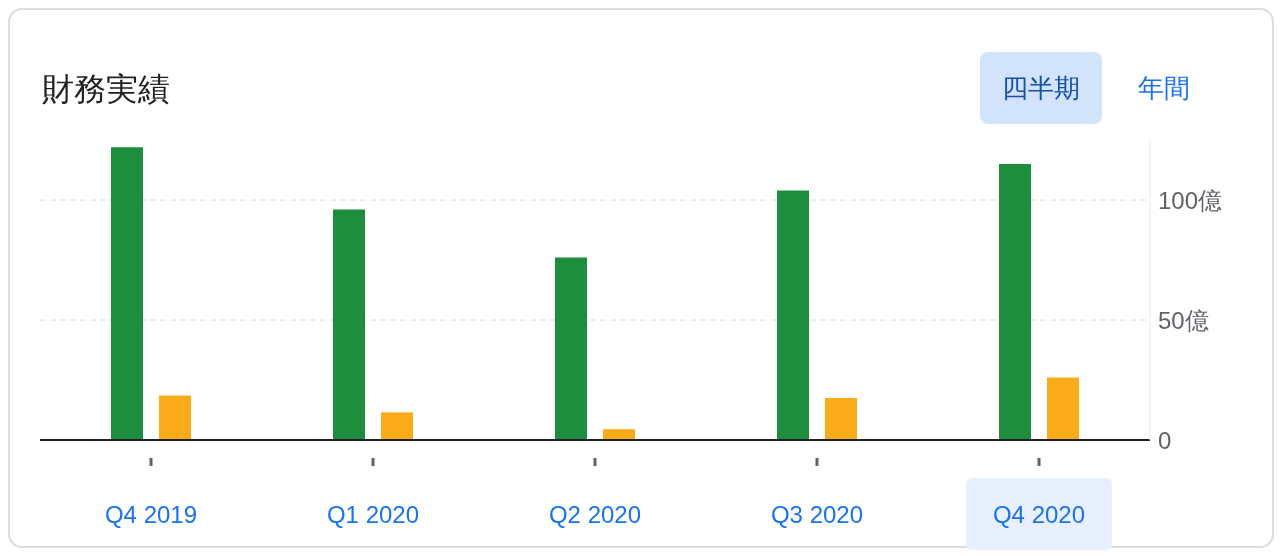 This screenshot has height=556, width=1282. I want to click on x-tick-label: Q2 2020, so click(595, 514).